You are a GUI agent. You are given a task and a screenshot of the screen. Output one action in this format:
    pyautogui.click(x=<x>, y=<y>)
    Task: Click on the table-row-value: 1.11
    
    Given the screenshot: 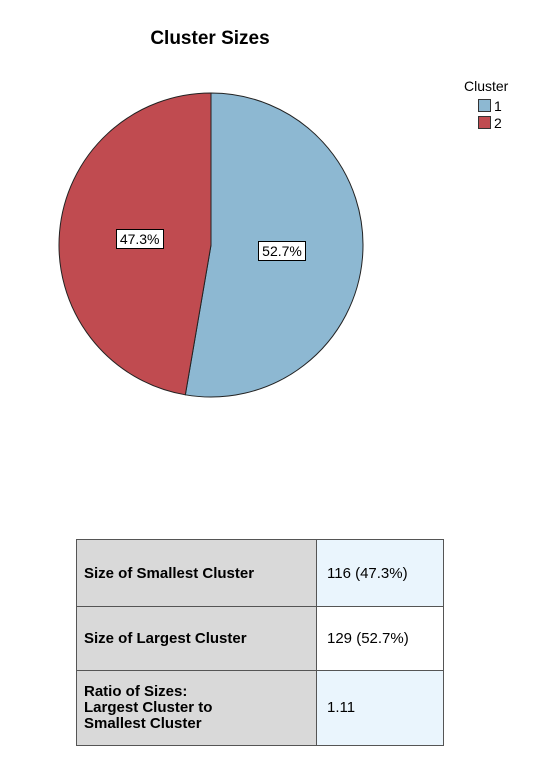 What is the action you would take?
    pyautogui.click(x=380, y=708)
    